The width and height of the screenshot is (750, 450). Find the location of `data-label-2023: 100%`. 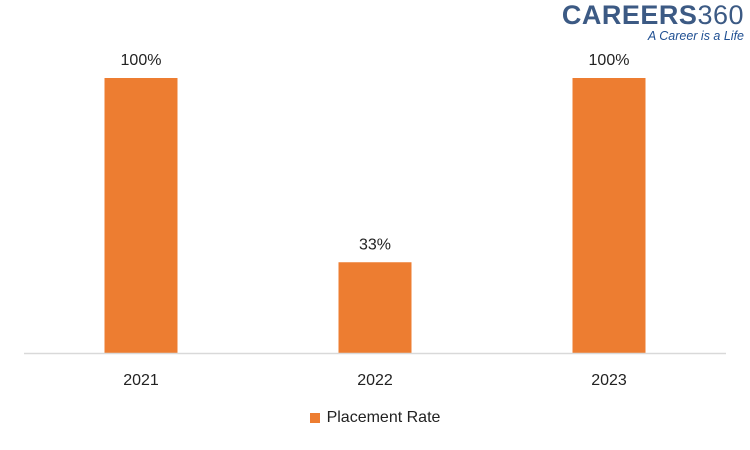

data-label-2023: 100% is located at coordinates (609, 60).